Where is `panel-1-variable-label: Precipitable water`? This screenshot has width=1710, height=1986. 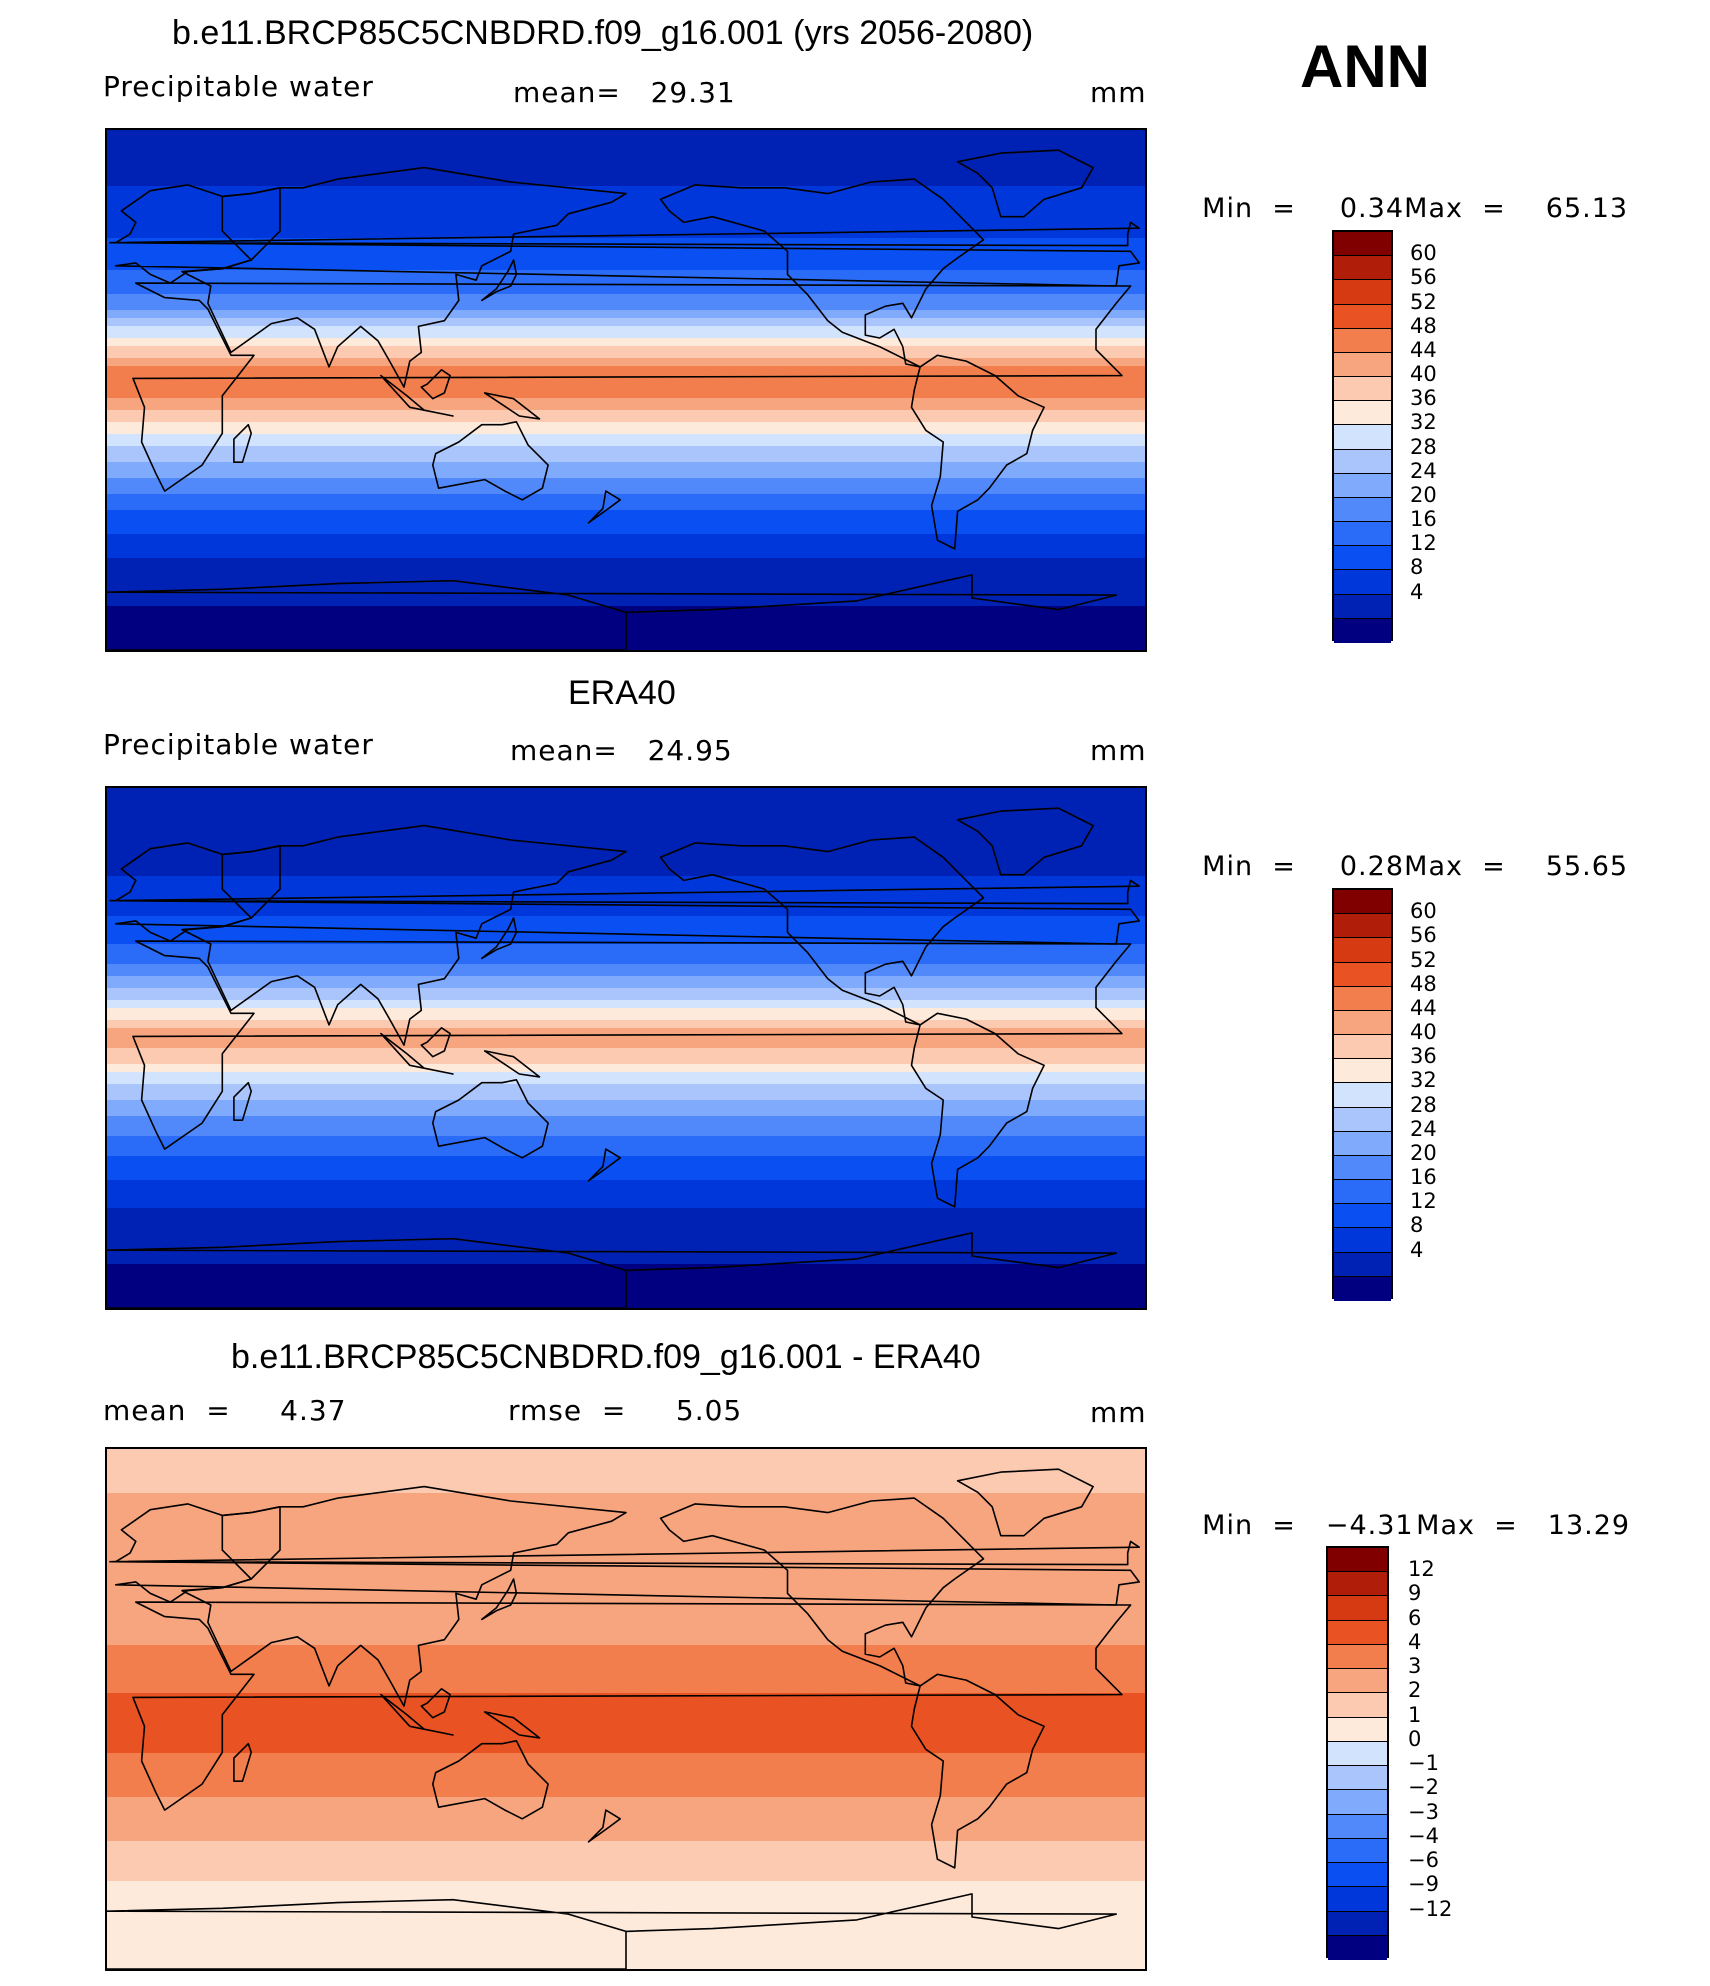 panel-1-variable-label: Precipitable water is located at coordinates (238, 86).